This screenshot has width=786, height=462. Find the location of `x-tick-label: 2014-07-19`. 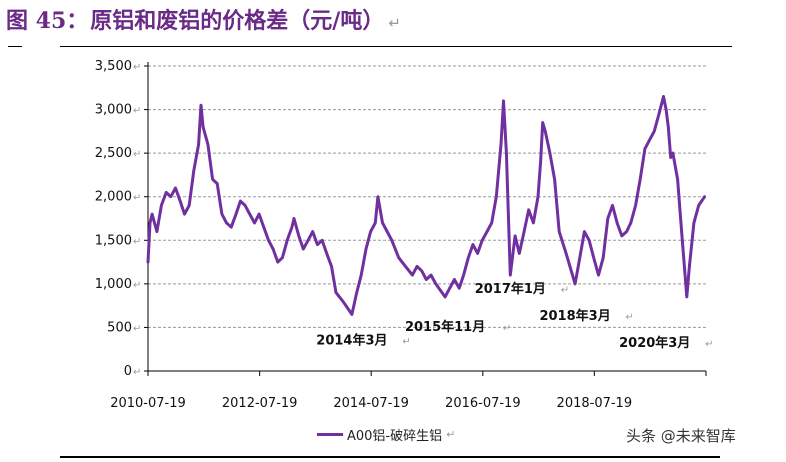

x-tick-label: 2014-07-19 is located at coordinates (371, 403).